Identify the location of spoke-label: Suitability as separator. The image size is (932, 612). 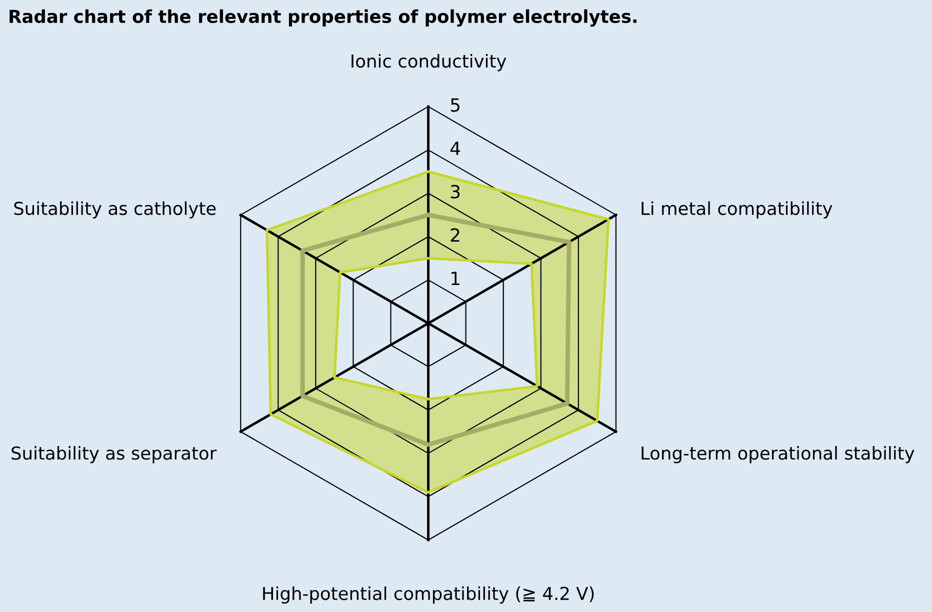
(114, 455).